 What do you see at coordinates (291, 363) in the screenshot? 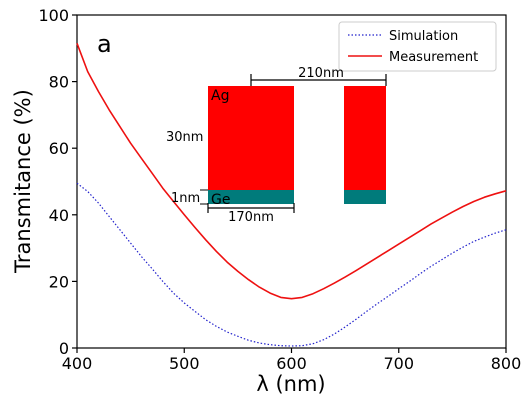
I see `x-tick-label: 600` at bounding box center [291, 363].